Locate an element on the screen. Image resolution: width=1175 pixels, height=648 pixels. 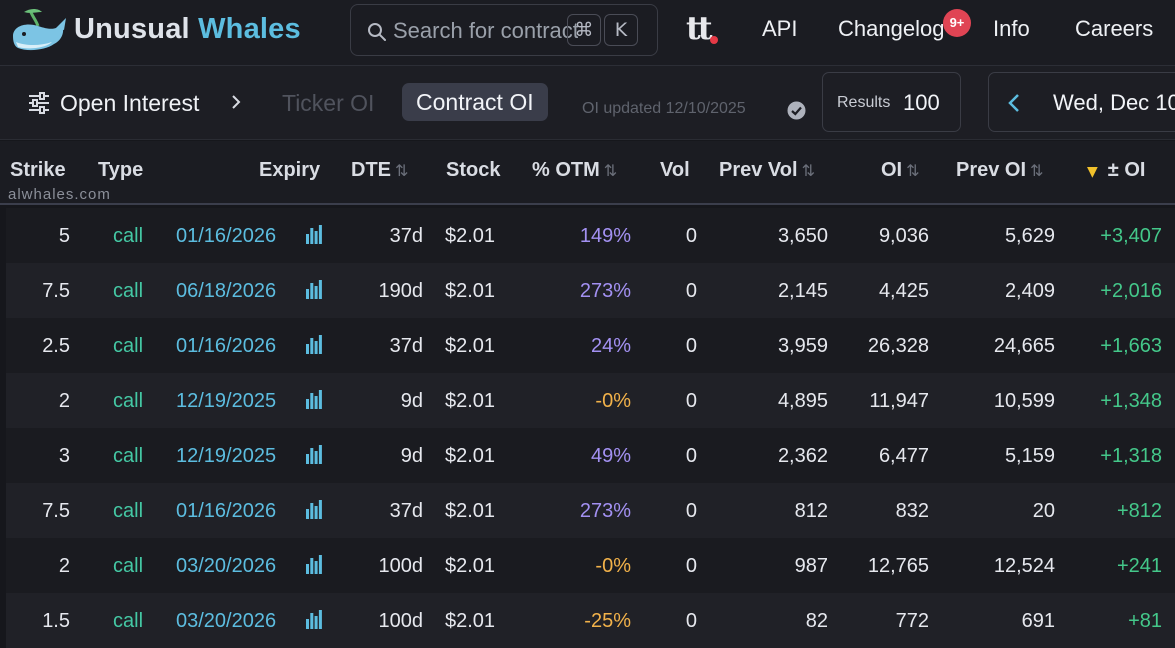
cell-otm: 24% is located at coordinates (610, 346).